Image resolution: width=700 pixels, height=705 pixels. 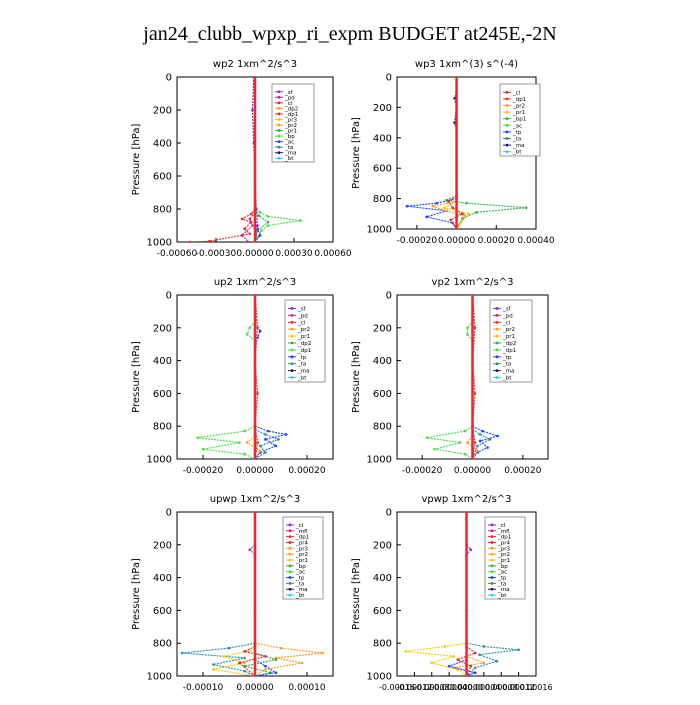 What do you see at coordinates (518, 687) in the screenshot?
I see `x-tick-label: 0.00012` at bounding box center [518, 687].